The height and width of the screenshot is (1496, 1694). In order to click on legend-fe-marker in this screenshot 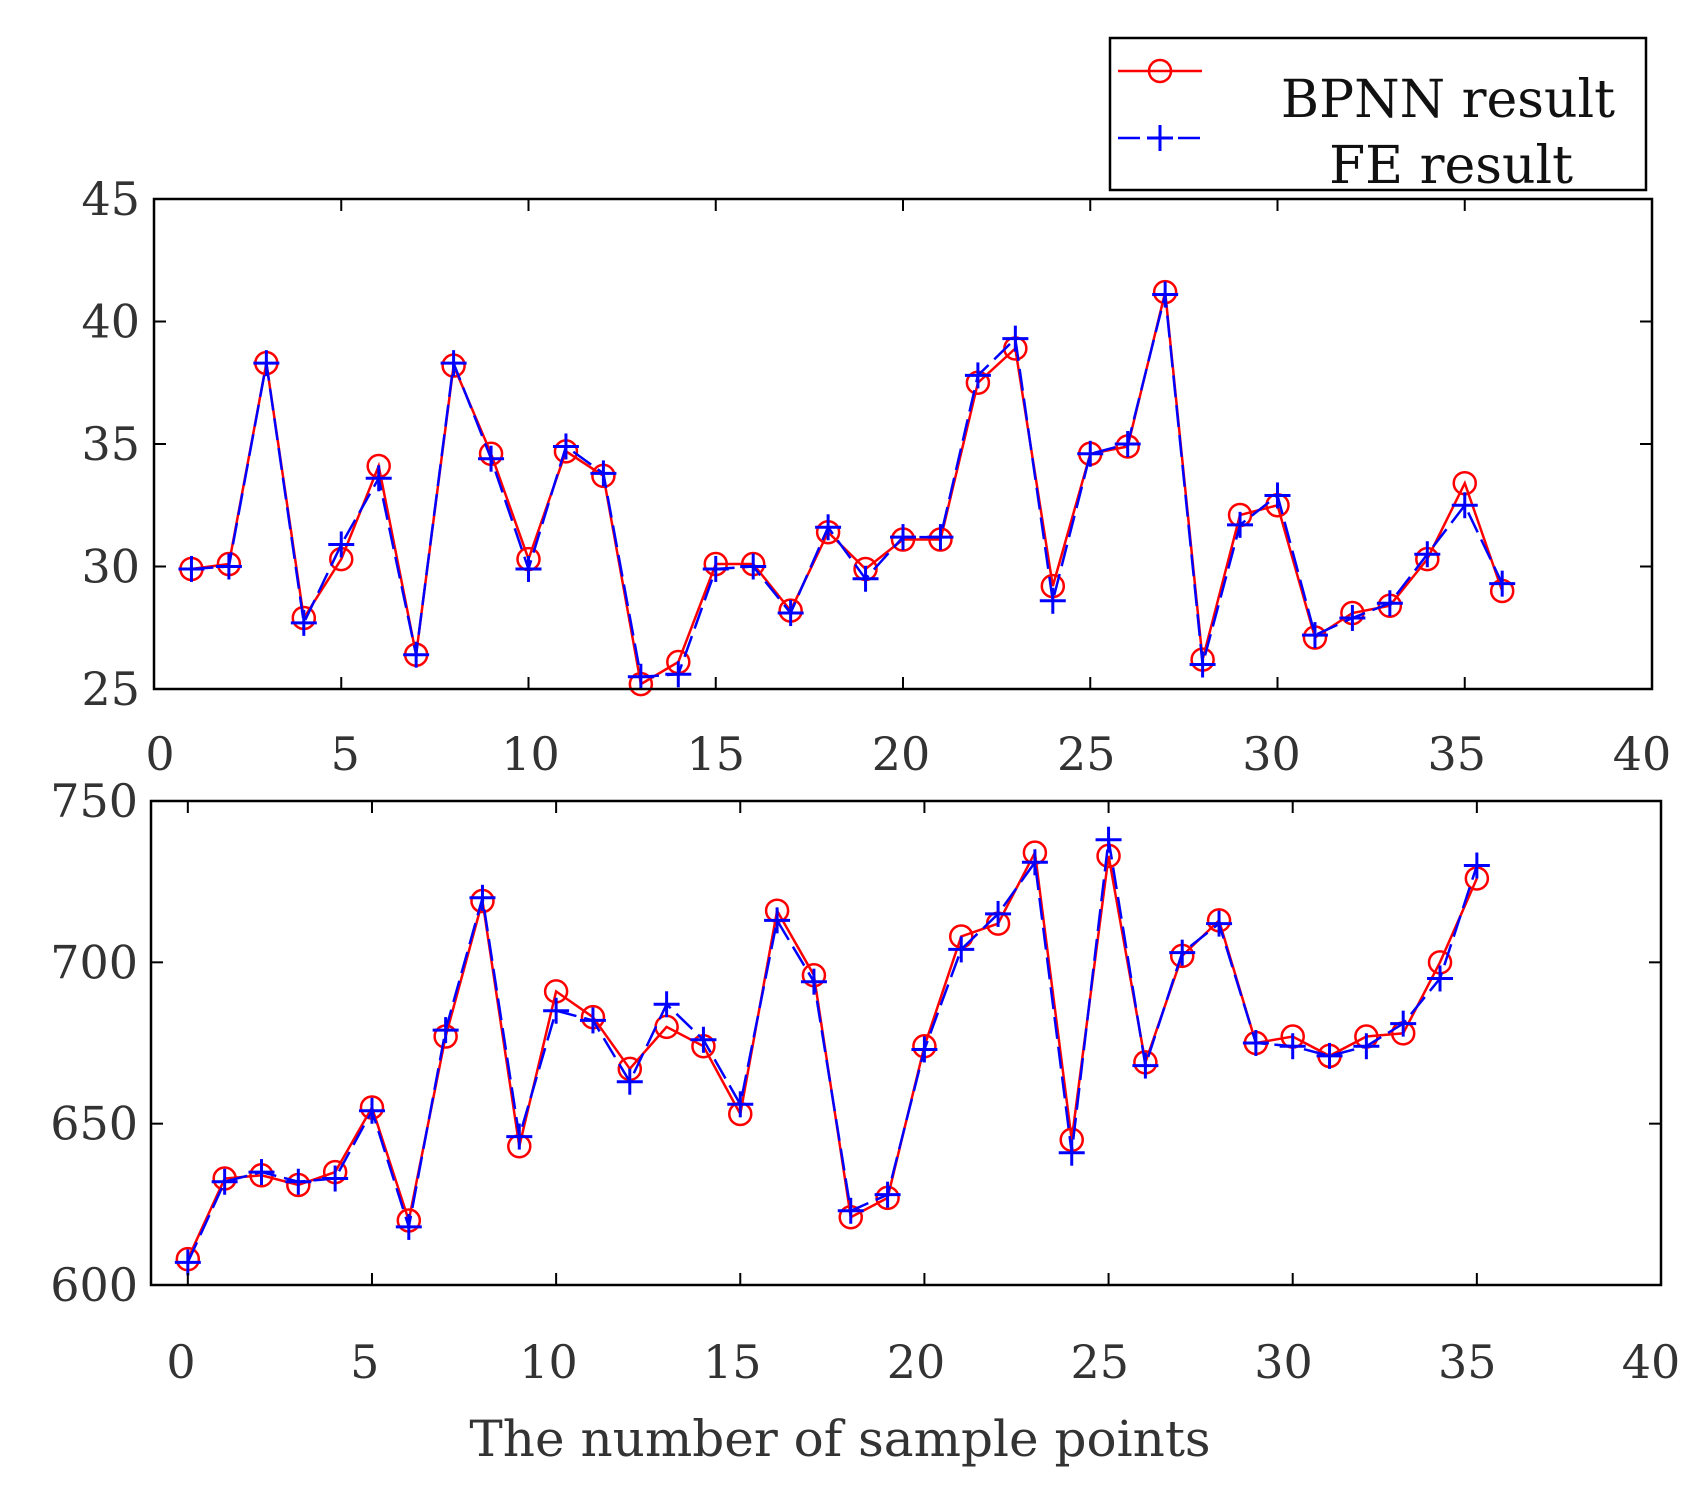, I will do `click(1160, 138)`.